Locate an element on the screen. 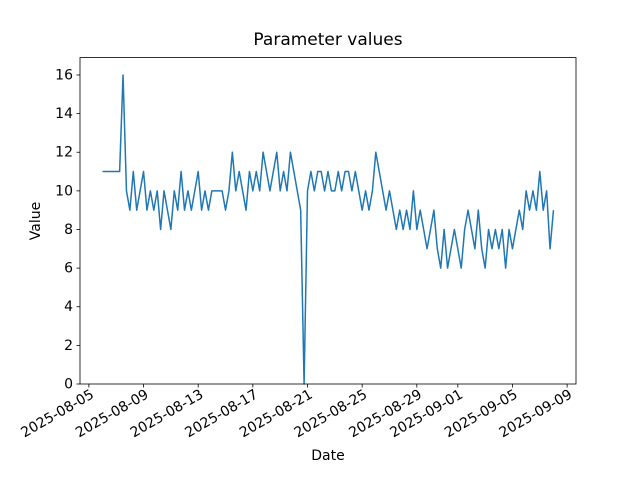  y-tick-label: 0 is located at coordinates (68, 384).